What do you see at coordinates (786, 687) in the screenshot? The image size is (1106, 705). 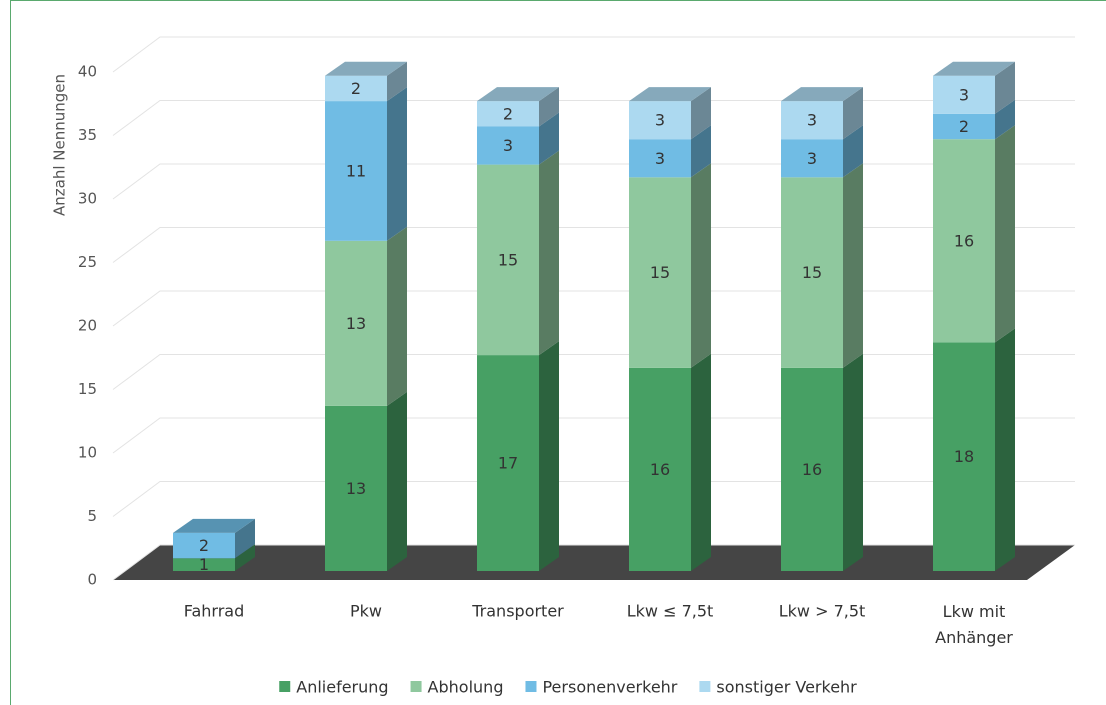 I see `legend-label: sonstiger Verkehr` at bounding box center [786, 687].